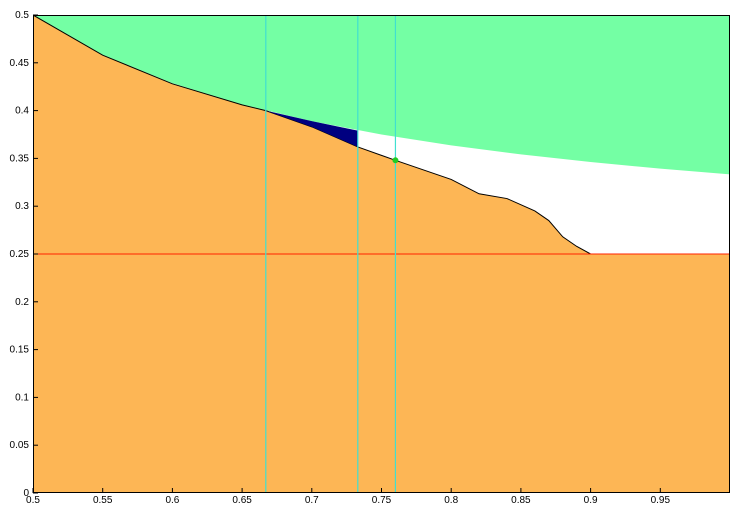 The image size is (730, 506). Describe the element at coordinates (20, 63) in the screenshot. I see `y-tick-label: 0.45` at that location.